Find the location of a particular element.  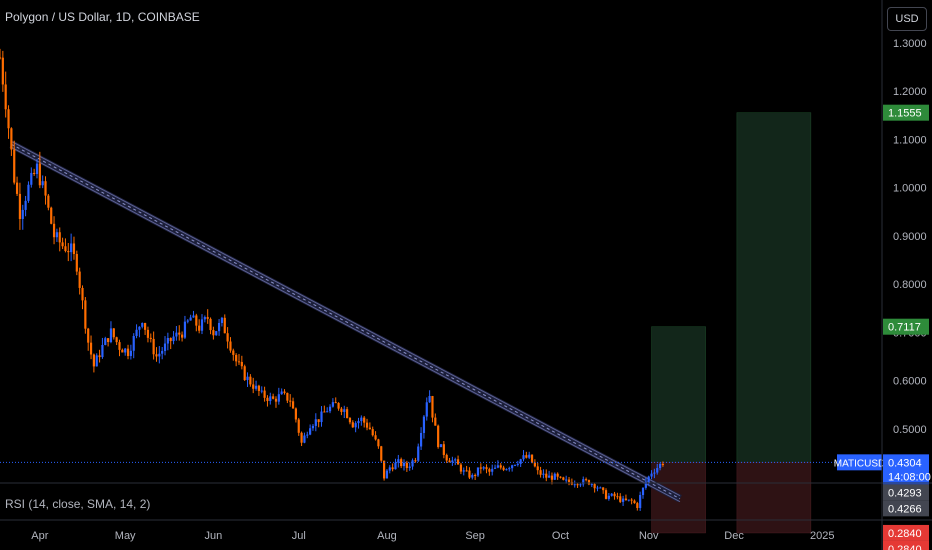

time-axis: Apr May Jun Jul Aug Sep Oct Nov Dec 2025 is located at coordinates (432, 536).